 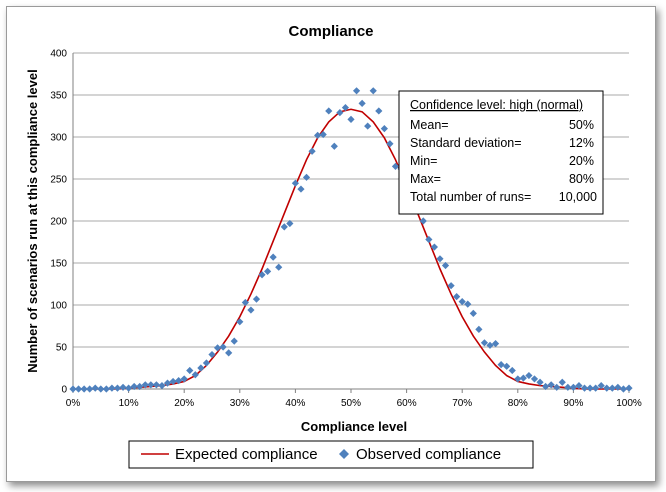 What do you see at coordinates (58, 96) in the screenshot?
I see `y-tick-label: 350` at bounding box center [58, 96].